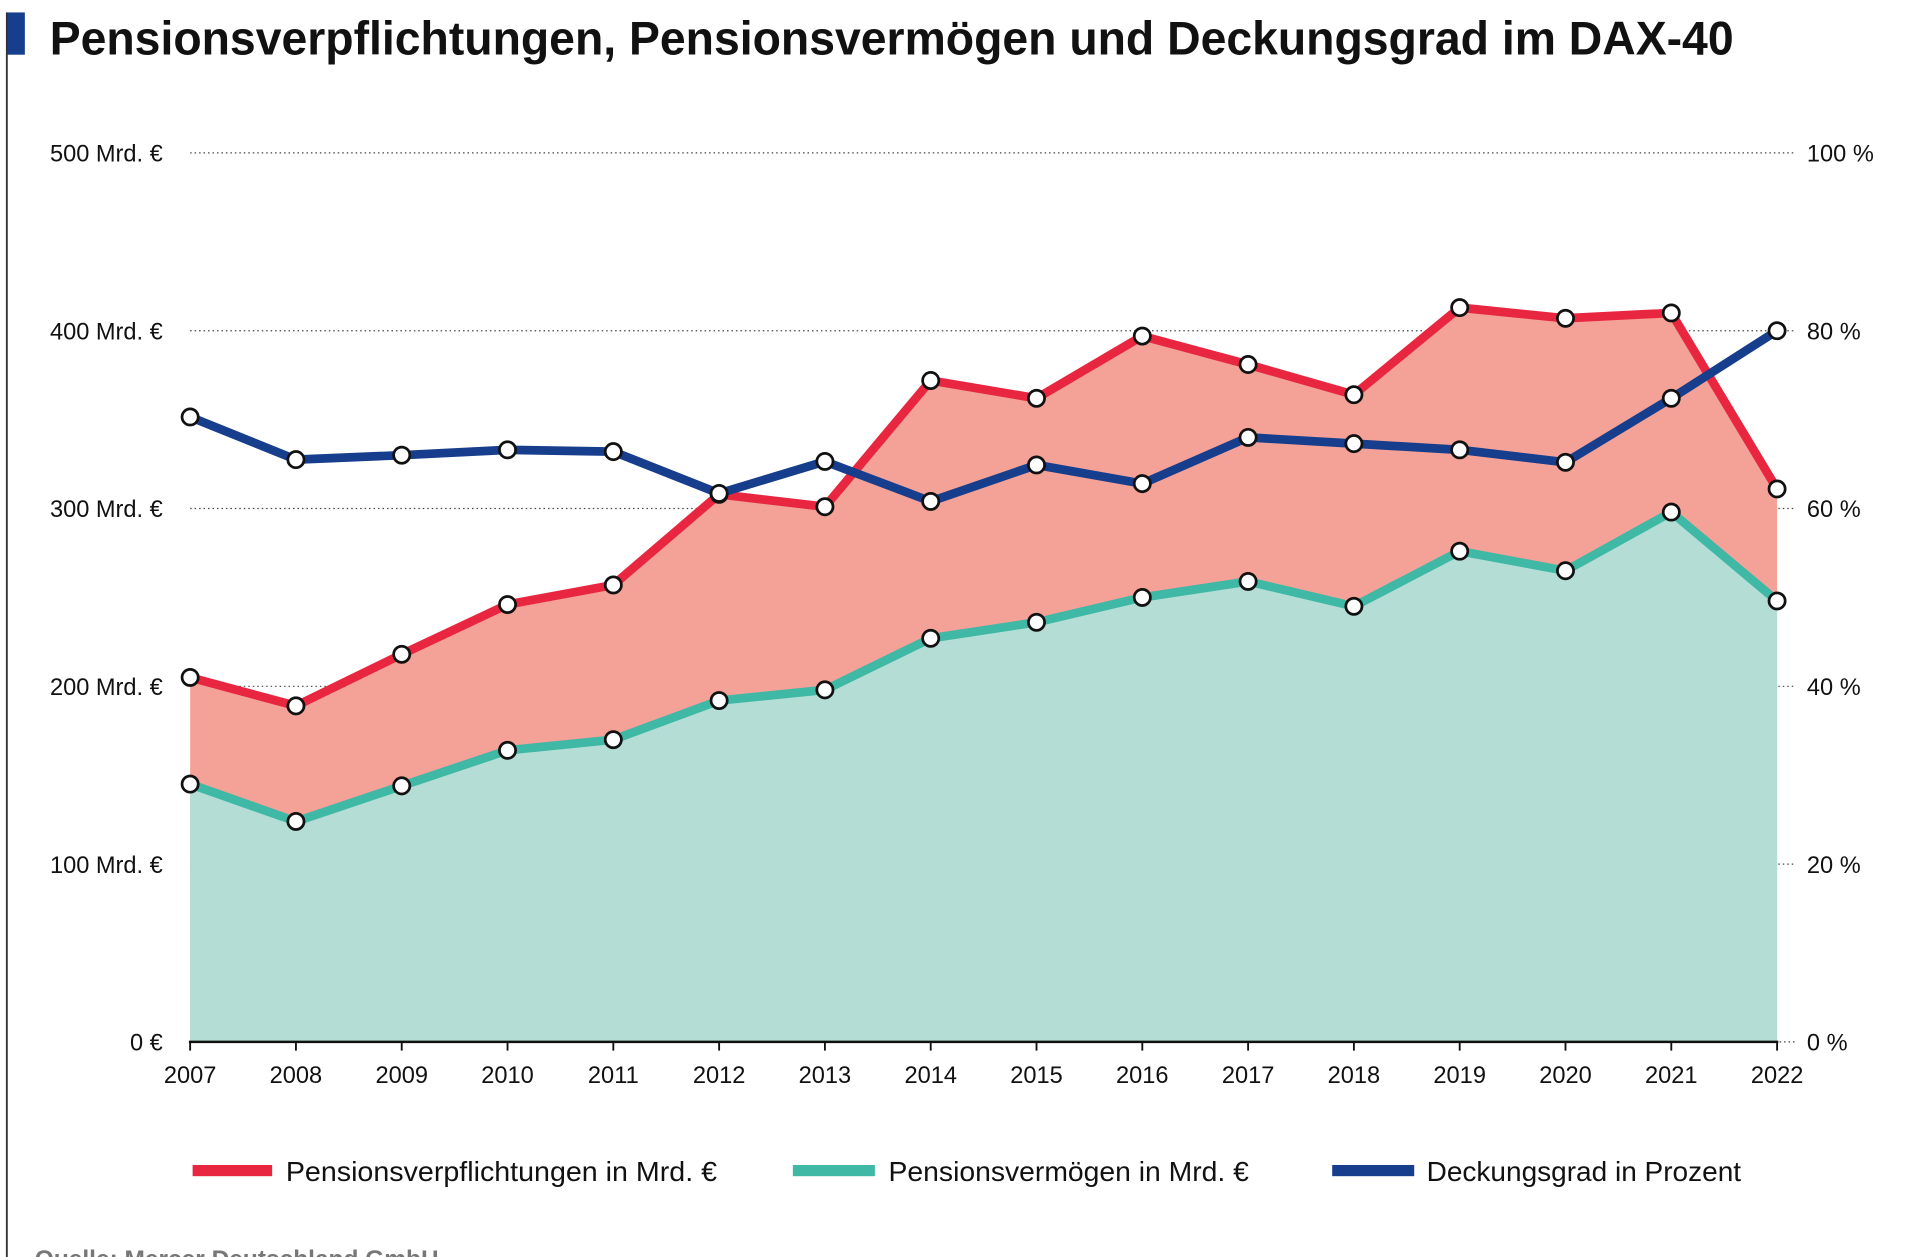 This screenshot has height=1257, width=1920. What do you see at coordinates (1584, 1171) in the screenshot?
I see `legend-label-coverage: Deckungsgrad in Prozent` at bounding box center [1584, 1171].